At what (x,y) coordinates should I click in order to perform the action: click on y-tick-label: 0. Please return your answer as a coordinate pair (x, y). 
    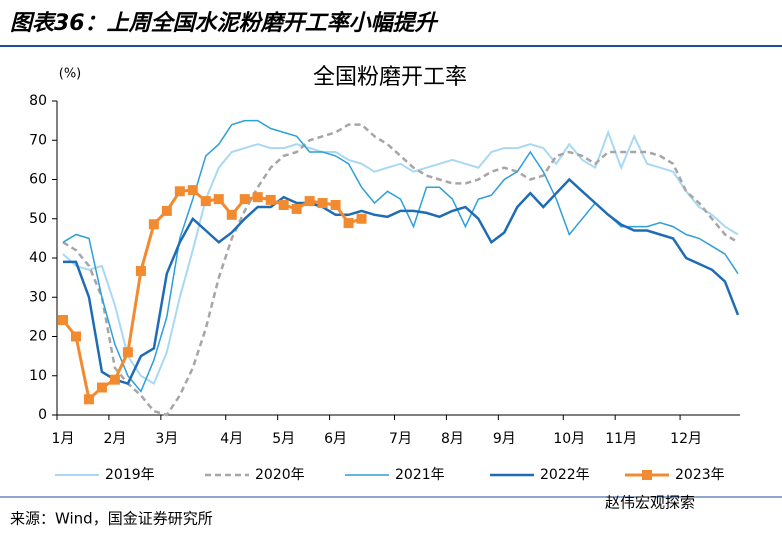
    Looking at the image, I should click on (42, 415).